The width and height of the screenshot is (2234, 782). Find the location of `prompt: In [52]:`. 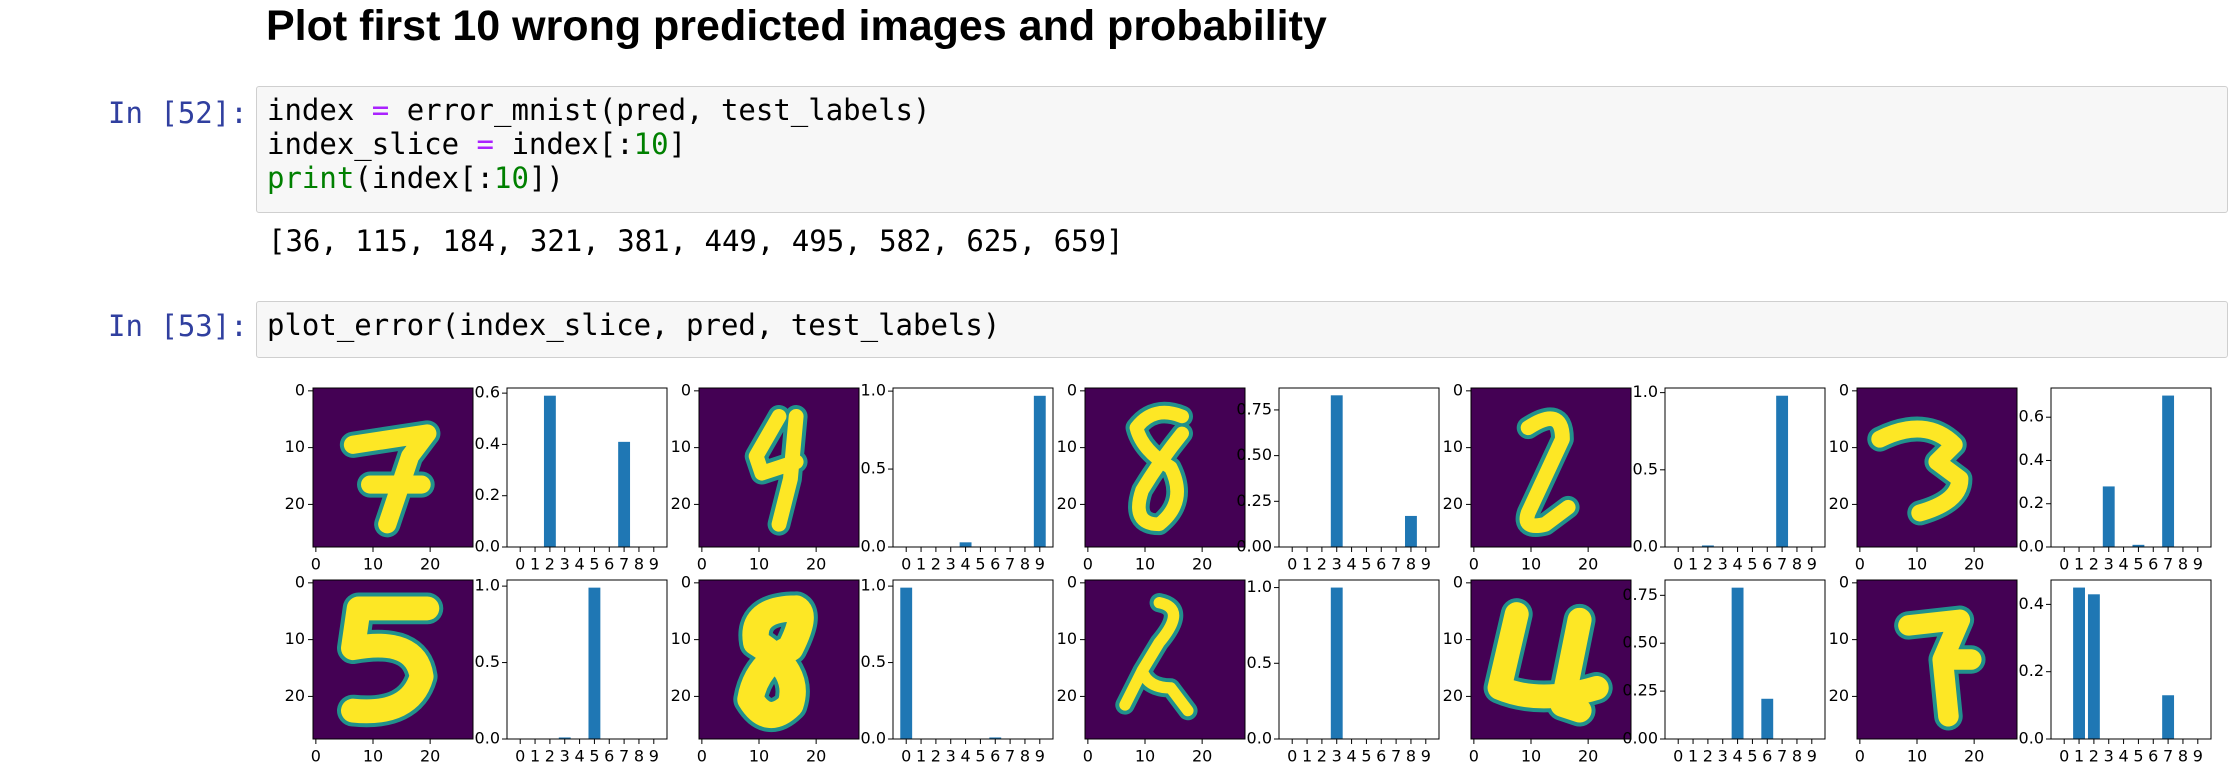

prompt: In [52]: is located at coordinates (178, 113).